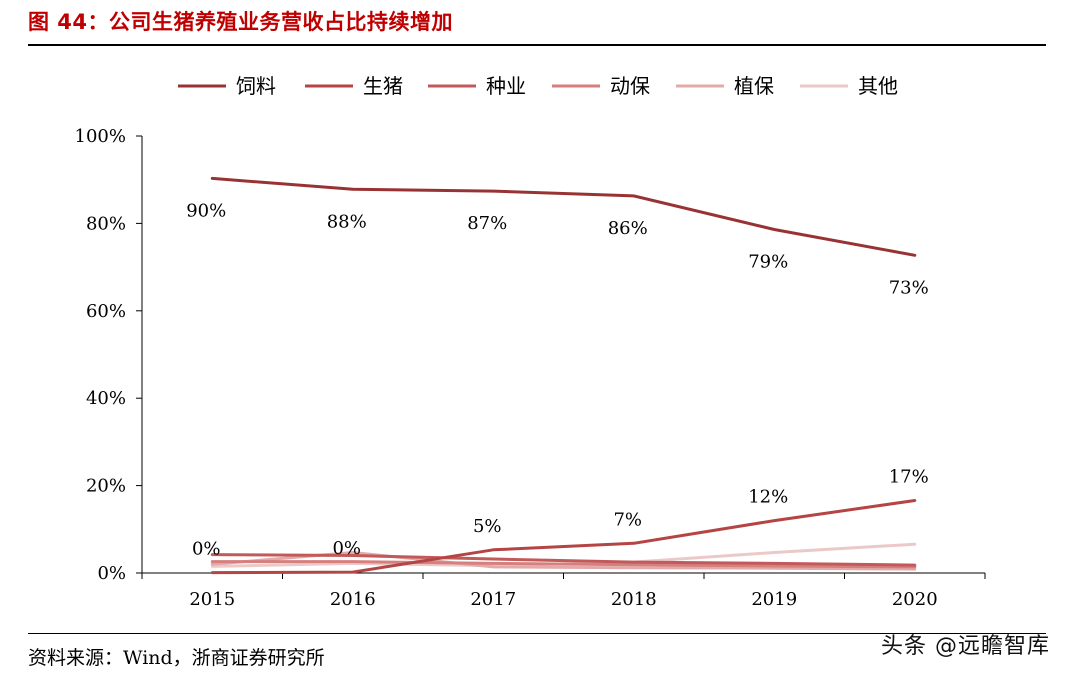 This screenshot has height=674, width=1068. I want to click on y-tick-label: 40%, so click(106, 398).